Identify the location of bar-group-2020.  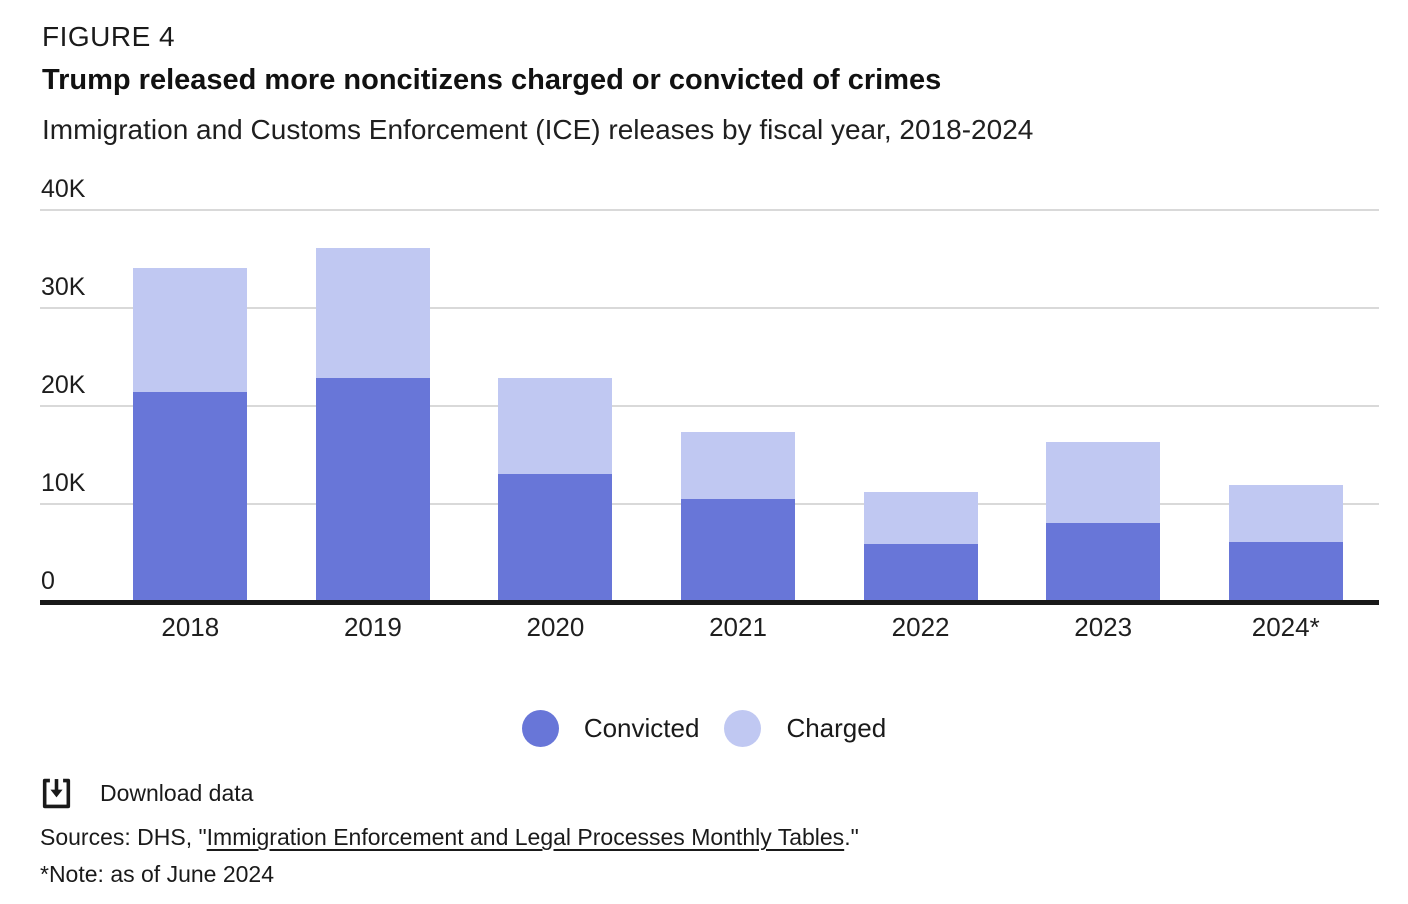
(555, 406).